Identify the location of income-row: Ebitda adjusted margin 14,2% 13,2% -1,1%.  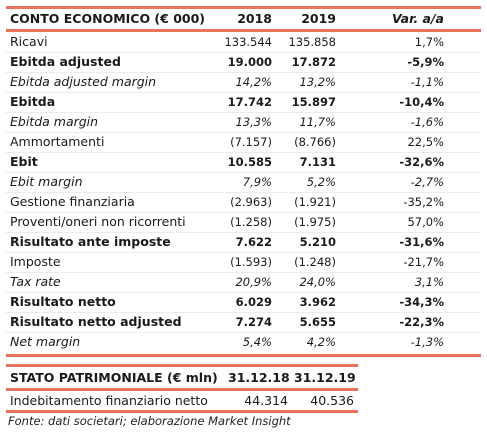
(243, 82).